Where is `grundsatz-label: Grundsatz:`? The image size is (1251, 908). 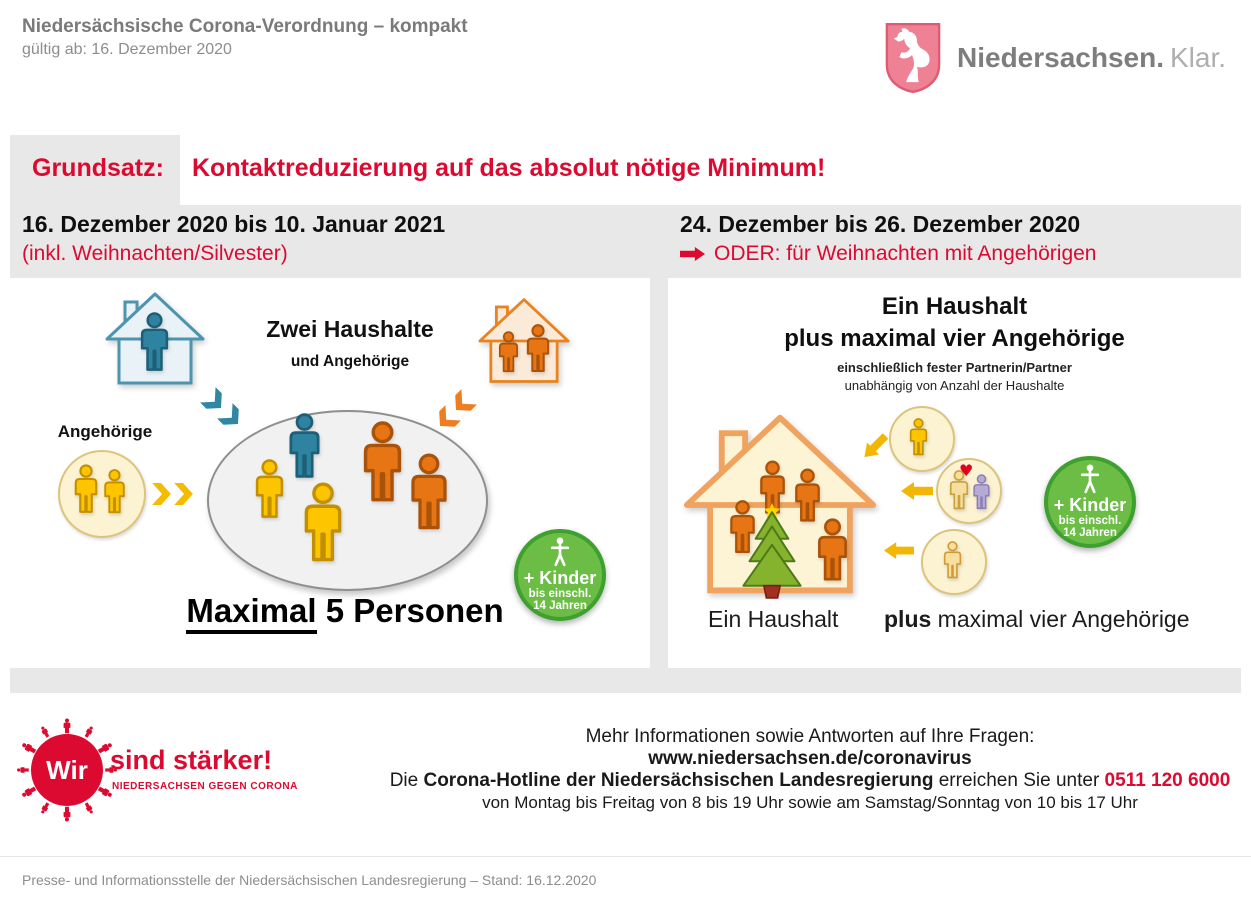
grundsatz-label: Grundsatz: is located at coordinates (98, 168).